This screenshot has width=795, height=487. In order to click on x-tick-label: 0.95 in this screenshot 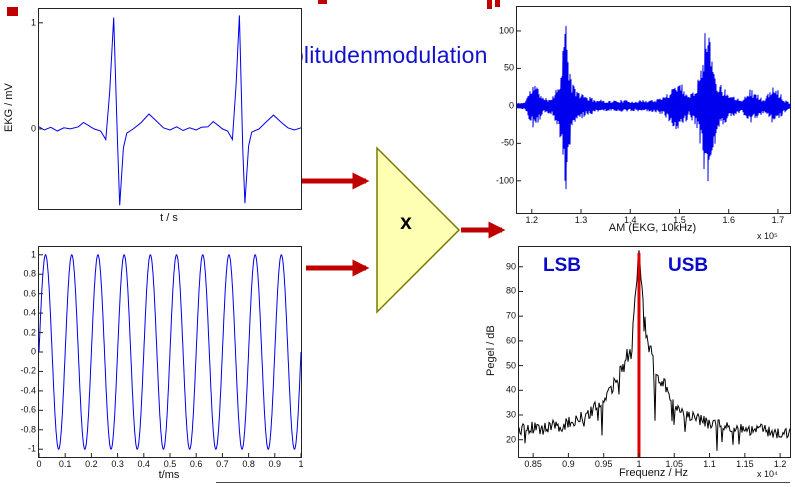, I will do `click(603, 464)`.